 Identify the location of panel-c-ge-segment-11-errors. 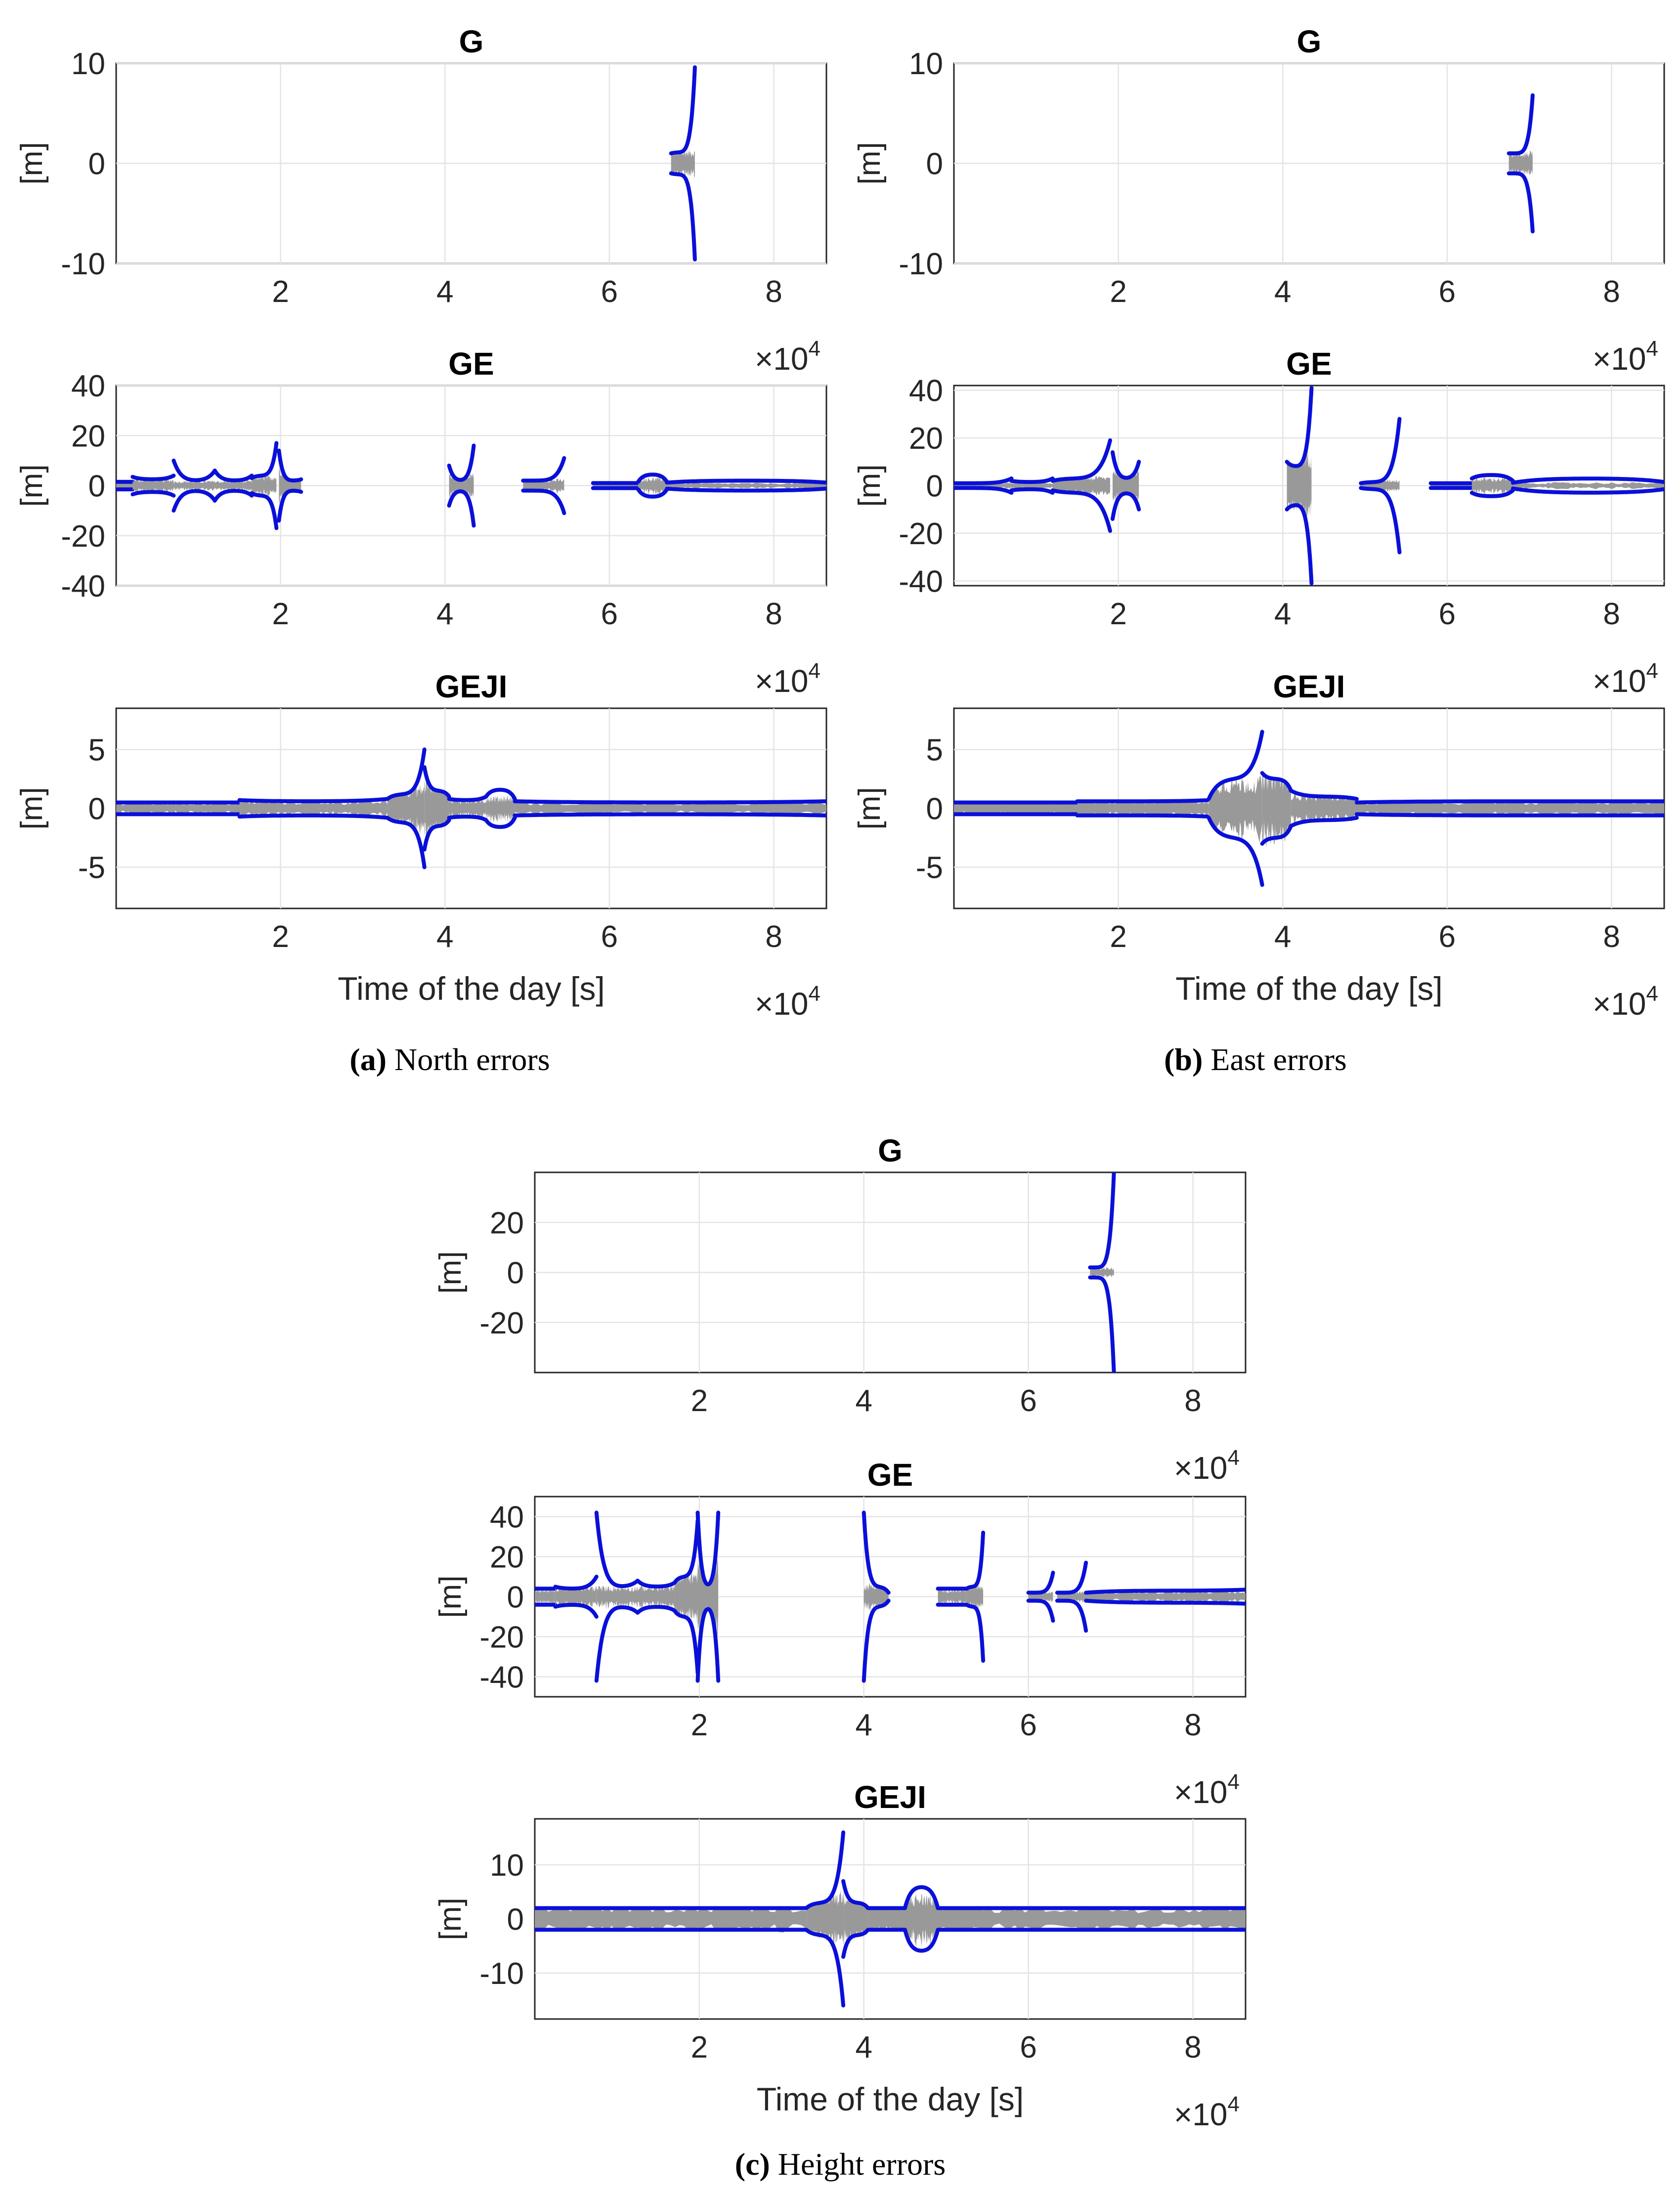
(1166, 1597).